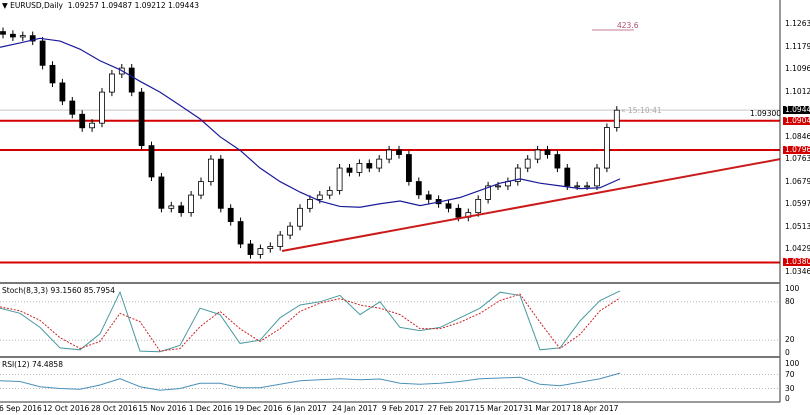 The width and height of the screenshot is (810, 415). What do you see at coordinates (792, 288) in the screenshot?
I see `stoch-axis-label: 100` at bounding box center [792, 288].